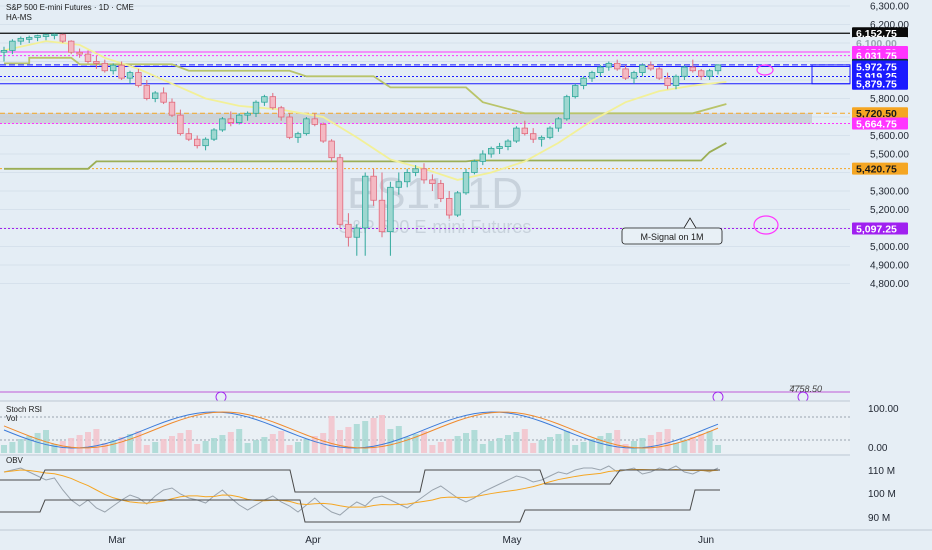  What do you see at coordinates (15, 460) in the screenshot?
I see `obv-label: OBV` at bounding box center [15, 460].